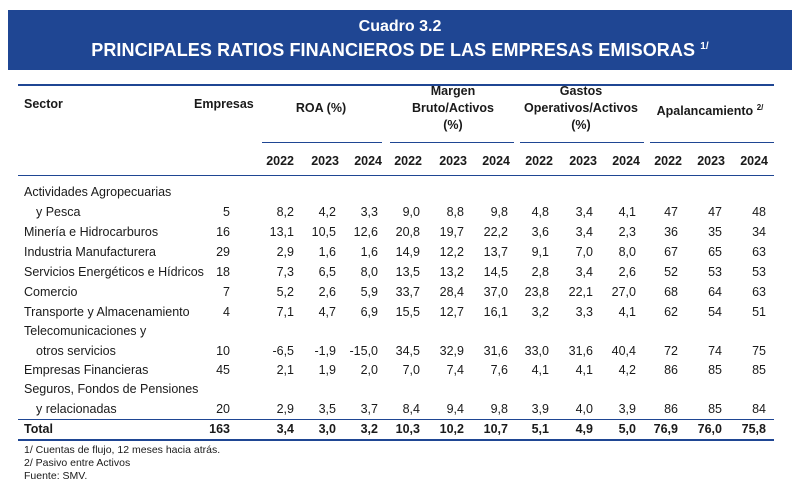  What do you see at coordinates (43, 104) in the screenshot?
I see `header-sector: Sector` at bounding box center [43, 104].